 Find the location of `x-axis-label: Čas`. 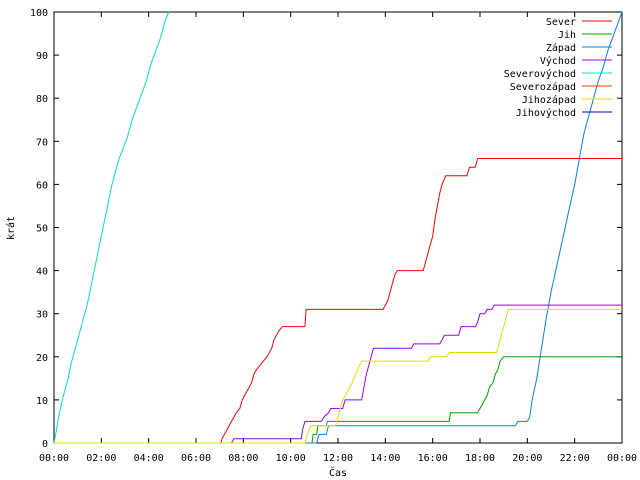

x-axis-label: Čas is located at coordinates (338, 472).